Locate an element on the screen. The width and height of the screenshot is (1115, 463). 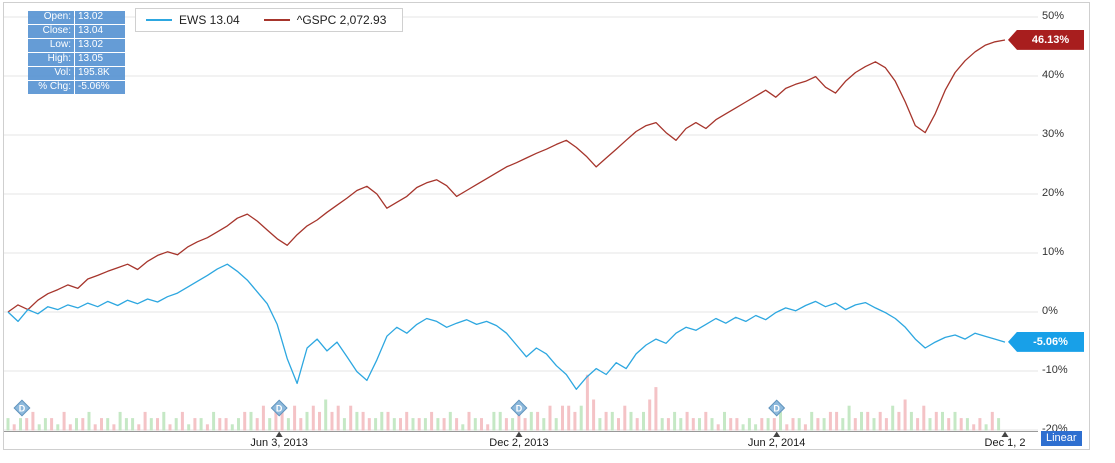
x-axis-label: Jun 3, 2013 is located at coordinates (279, 443).